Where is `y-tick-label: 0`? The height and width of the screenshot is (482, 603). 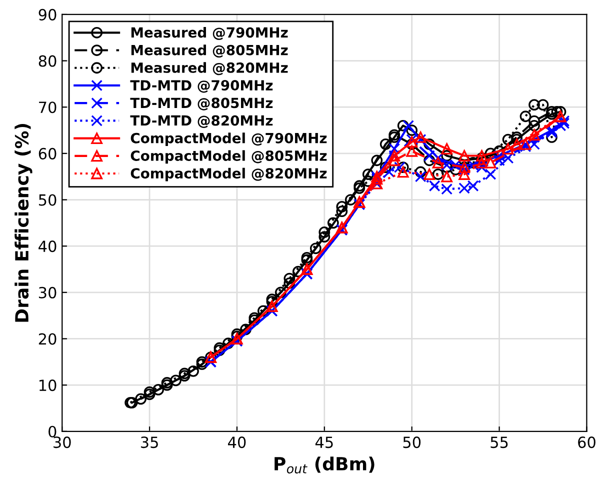 y-tick-label: 0 is located at coordinates (52, 432).